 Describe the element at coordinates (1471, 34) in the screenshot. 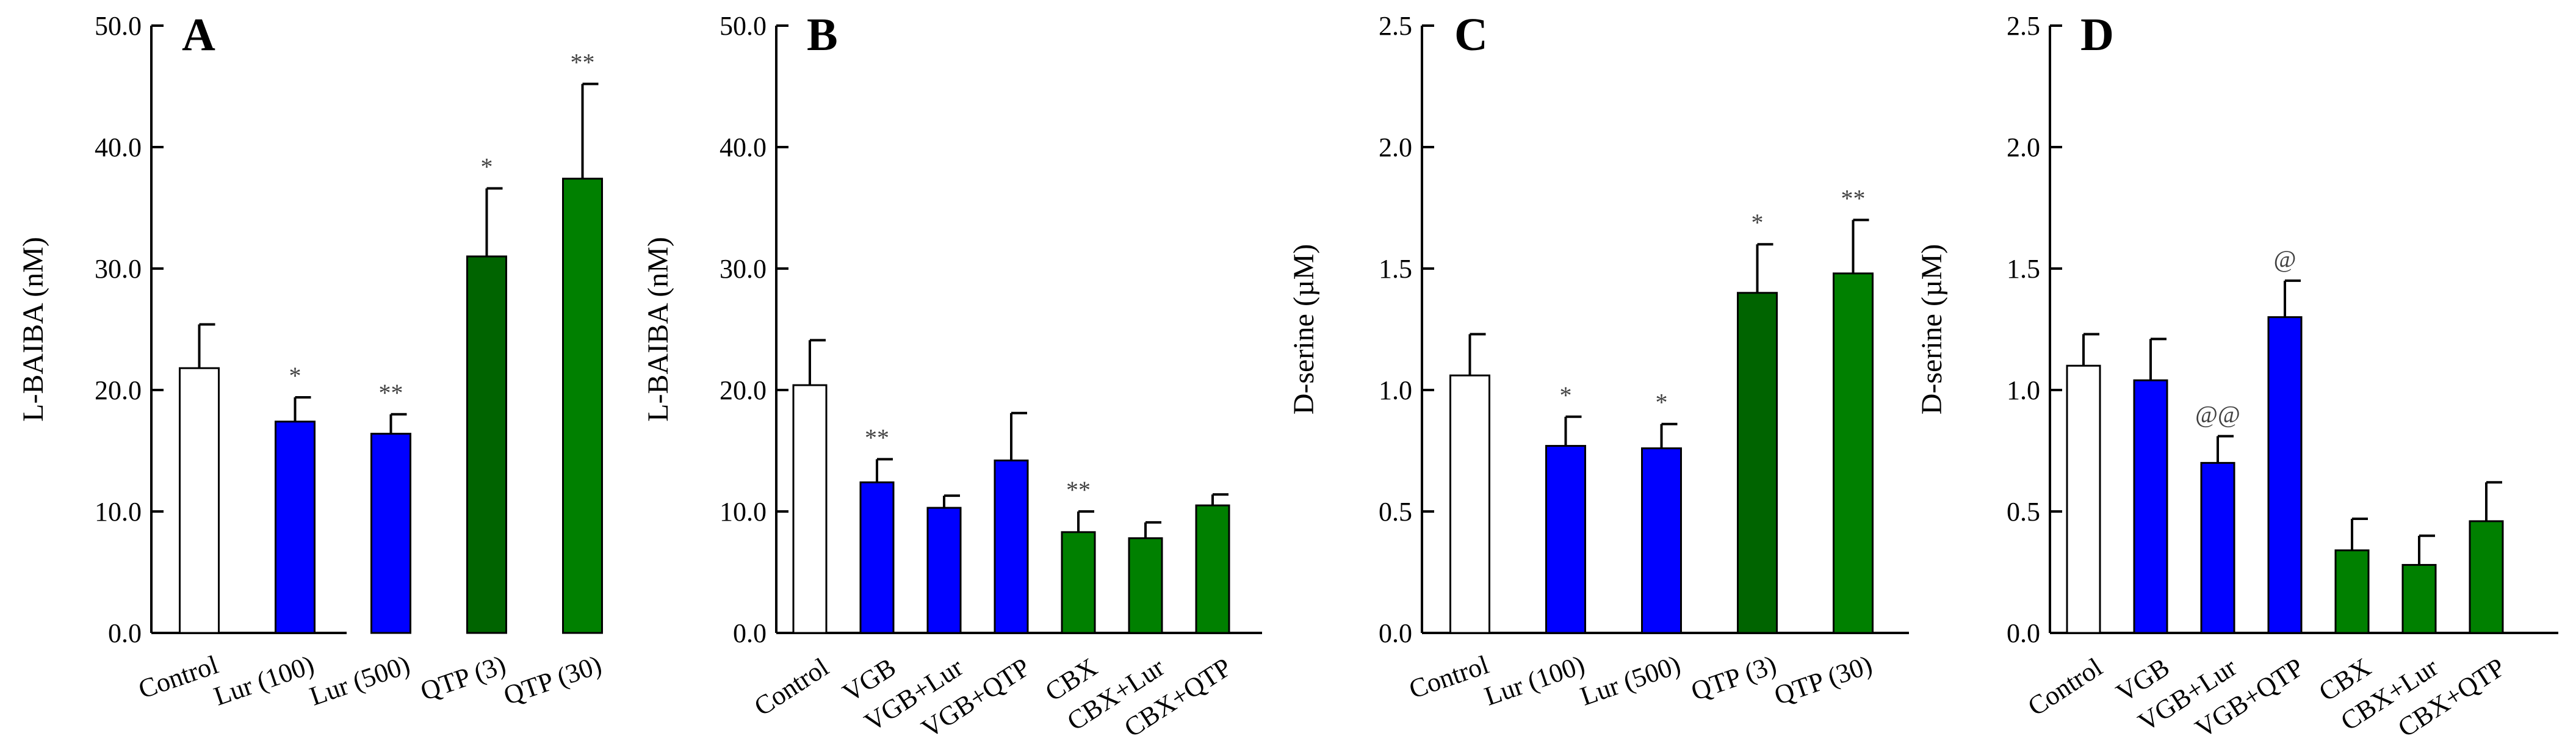

I see `panel-label: C` at that location.